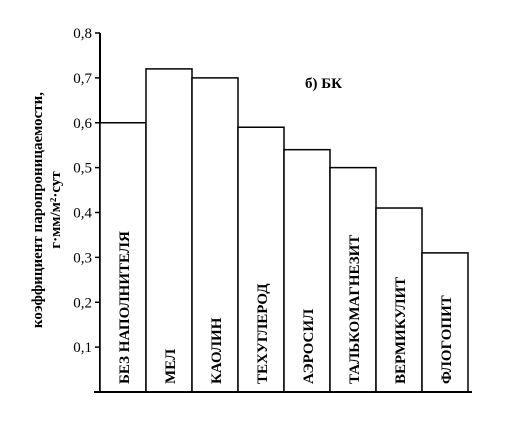 This screenshot has width=515, height=428. I want to click on bar-category-label: АЭРОСИЛ, so click(309, 346).